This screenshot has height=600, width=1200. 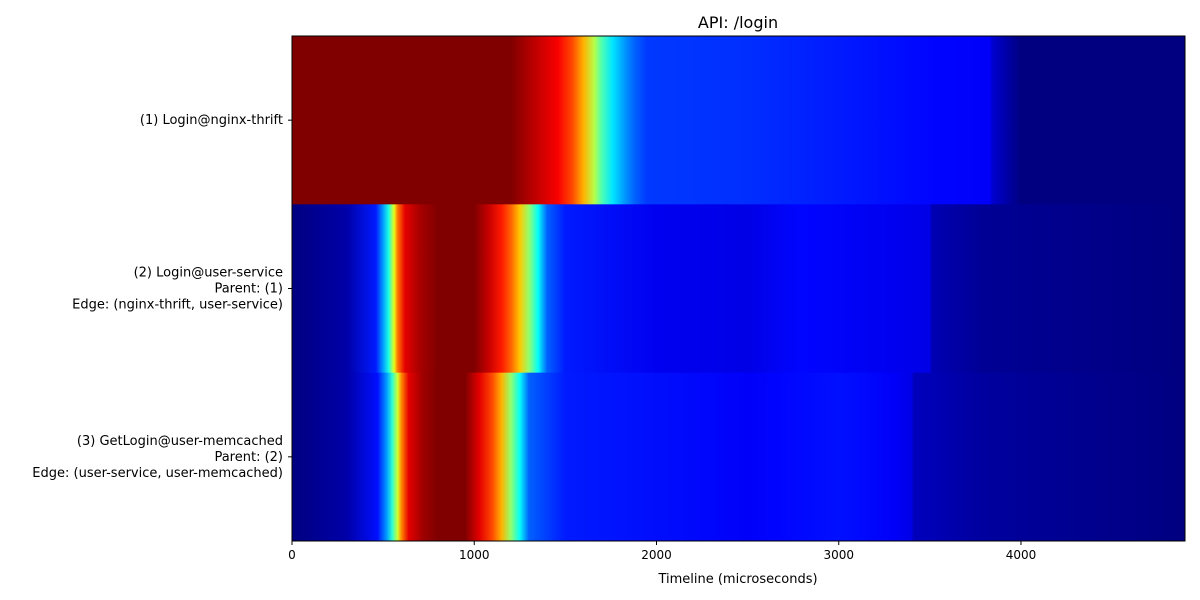 I want to click on x-axis: 0 1000 2000 3000 4000, so click(x=662, y=551).